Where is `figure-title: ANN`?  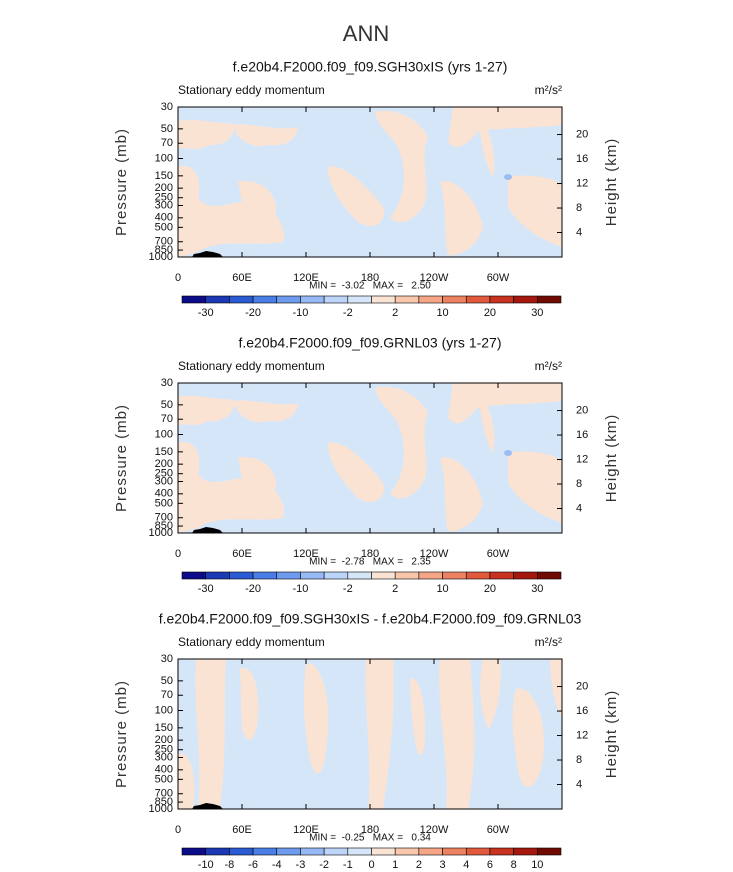
figure-title: ANN is located at coordinates (366, 33).